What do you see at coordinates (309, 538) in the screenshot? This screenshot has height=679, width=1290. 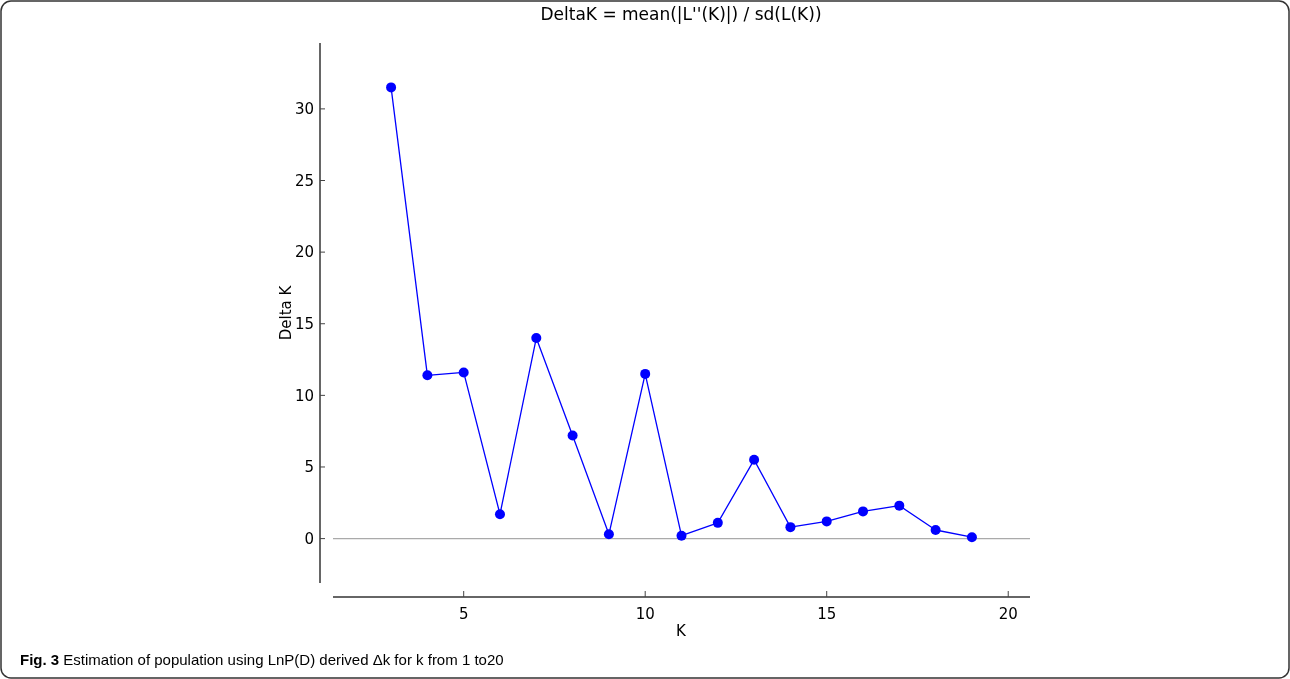 I see `y-tick-label: 0` at bounding box center [309, 538].